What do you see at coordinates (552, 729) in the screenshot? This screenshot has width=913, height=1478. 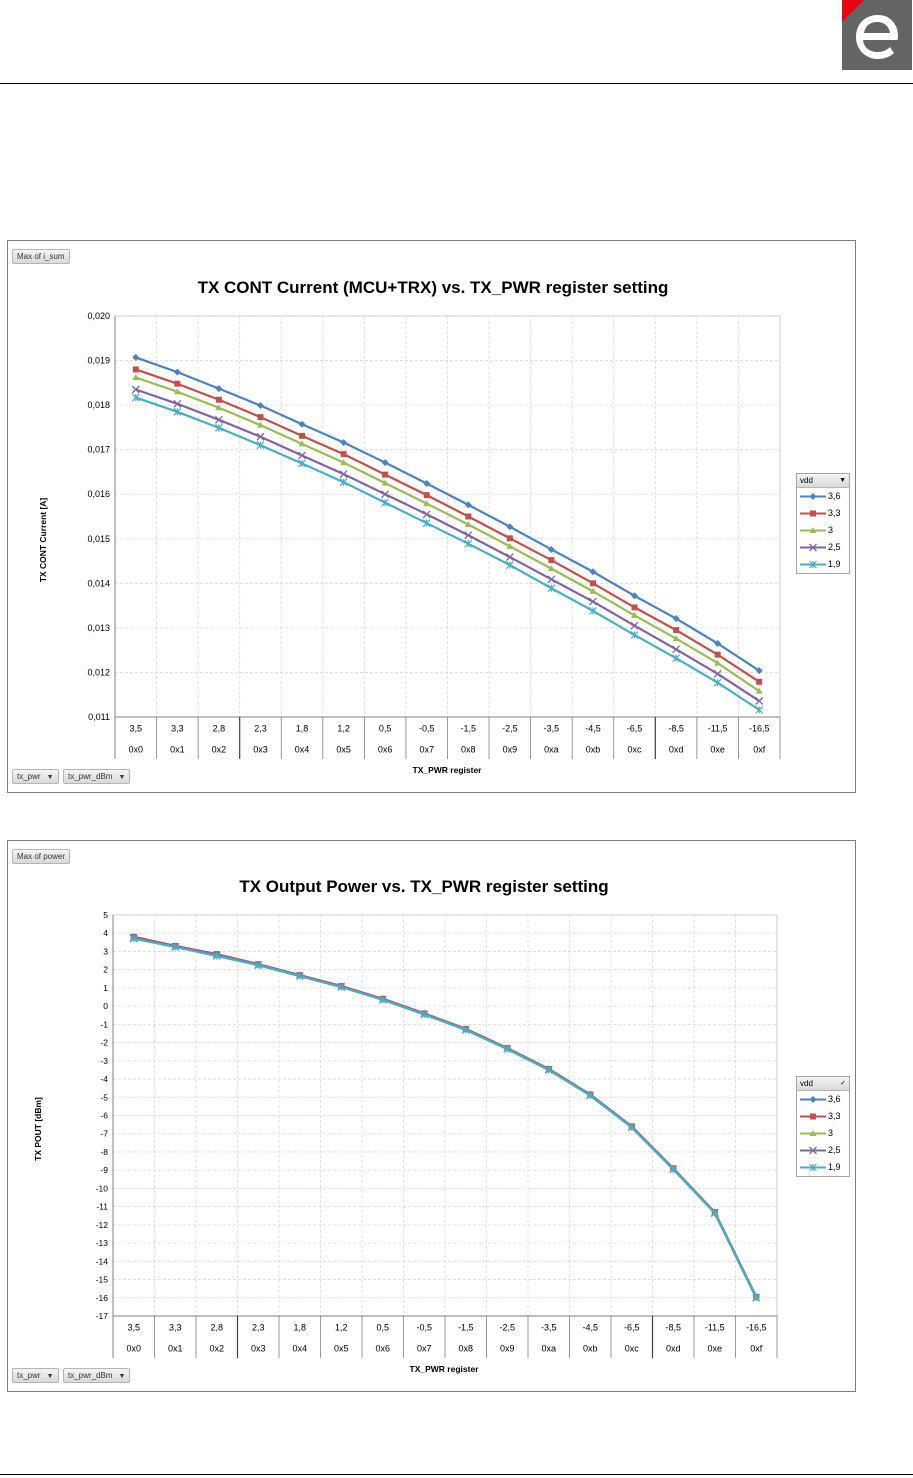 I see `x-tick-label-dbm: -3,5` at bounding box center [552, 729].